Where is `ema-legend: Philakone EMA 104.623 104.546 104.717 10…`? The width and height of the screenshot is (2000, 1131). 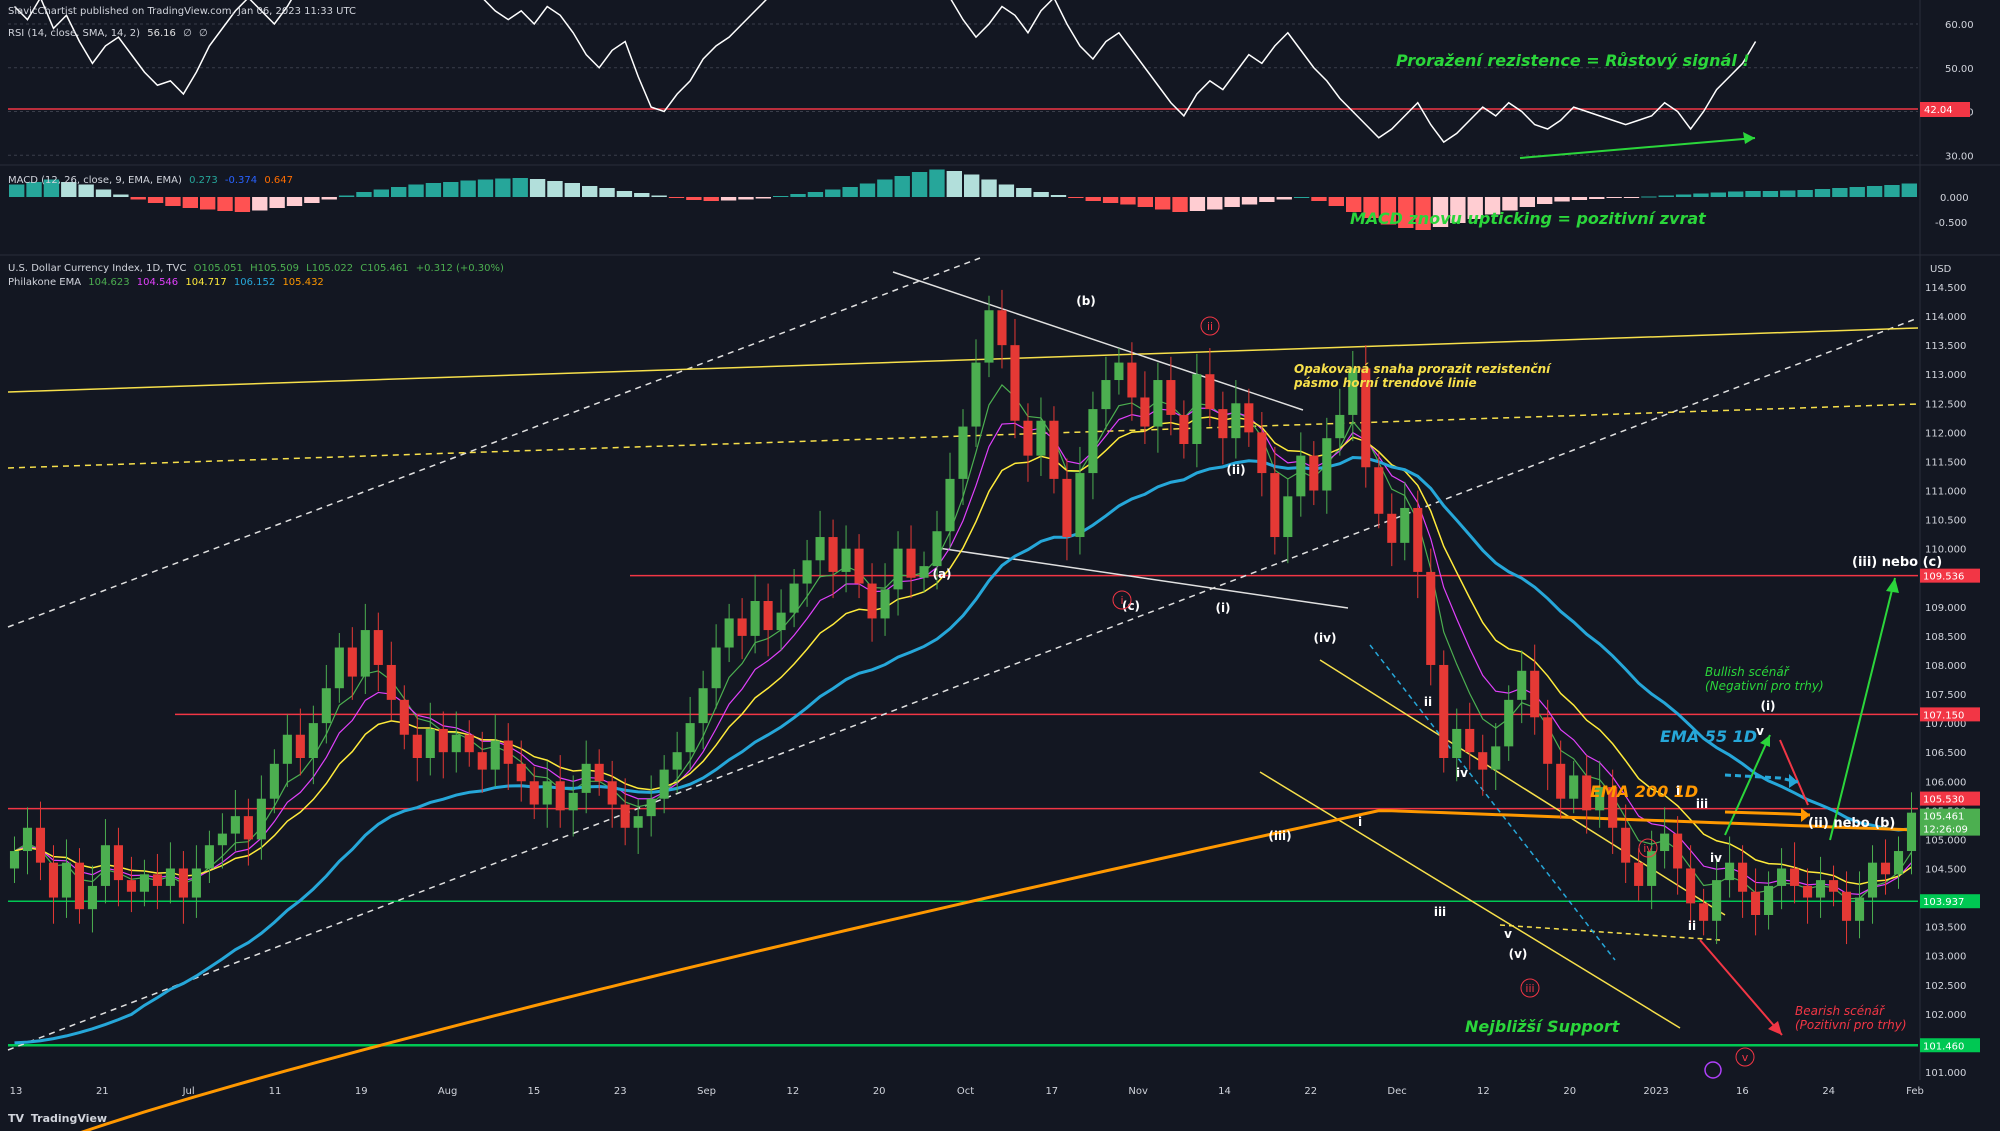 ema-legend: Philakone EMA 104.623 104.546 104.717 10… is located at coordinates (168, 282).